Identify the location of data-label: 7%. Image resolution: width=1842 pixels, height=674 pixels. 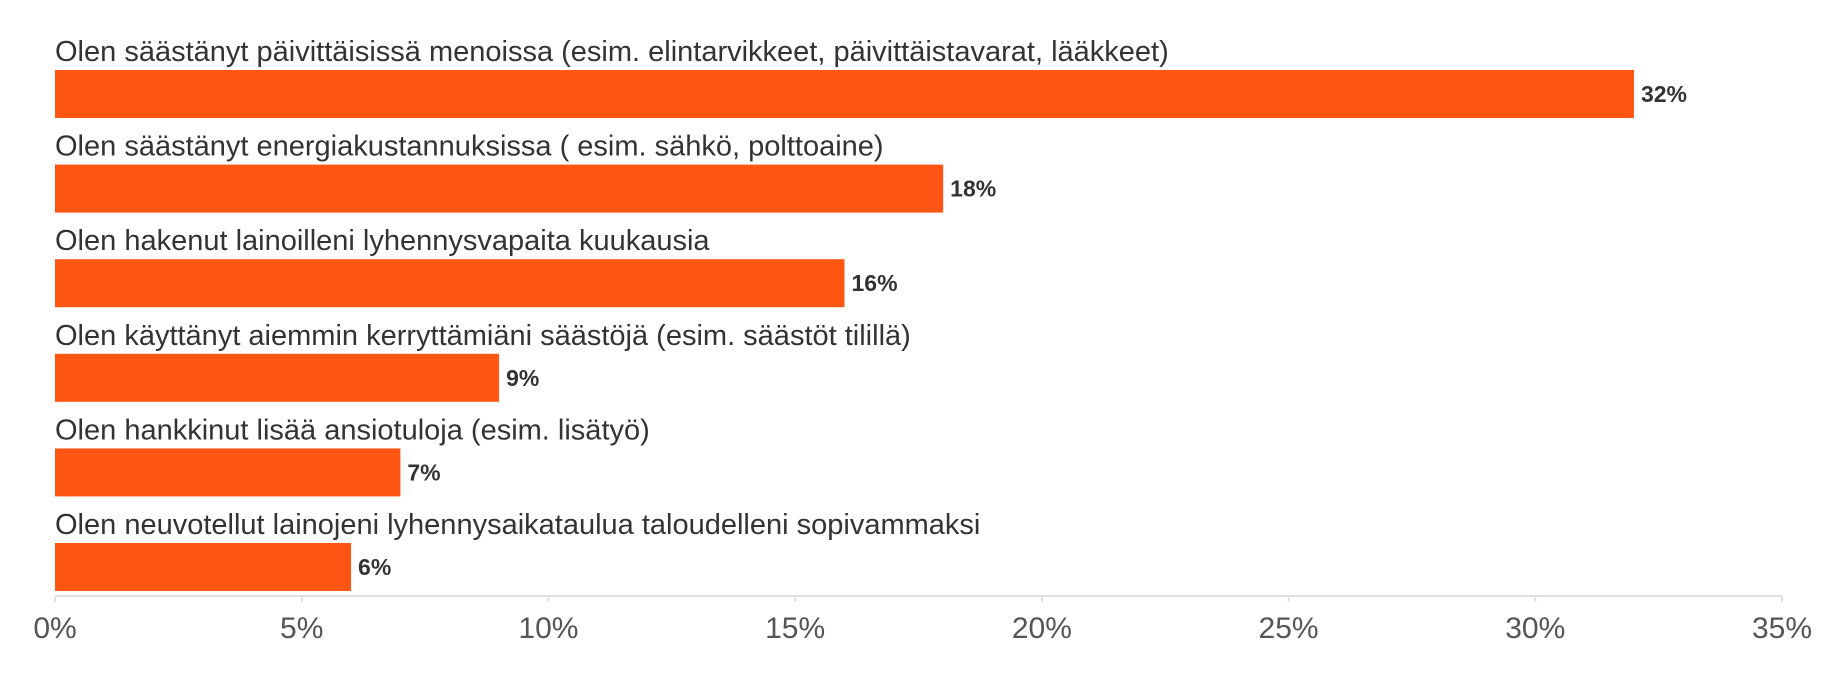
(423, 472).